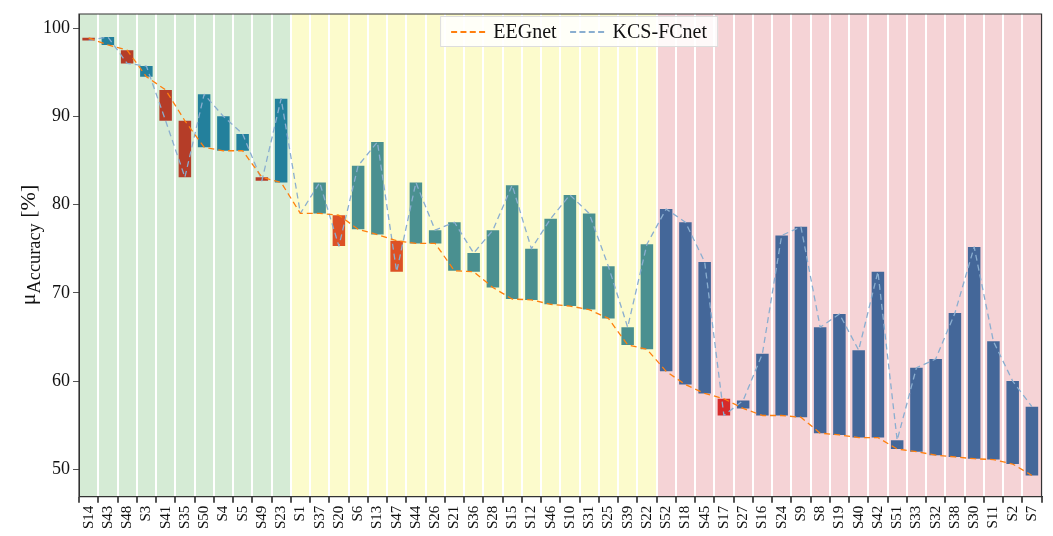 The width and height of the screenshot is (1053, 536). I want to click on y-tick-label: 60, so click(61, 379).